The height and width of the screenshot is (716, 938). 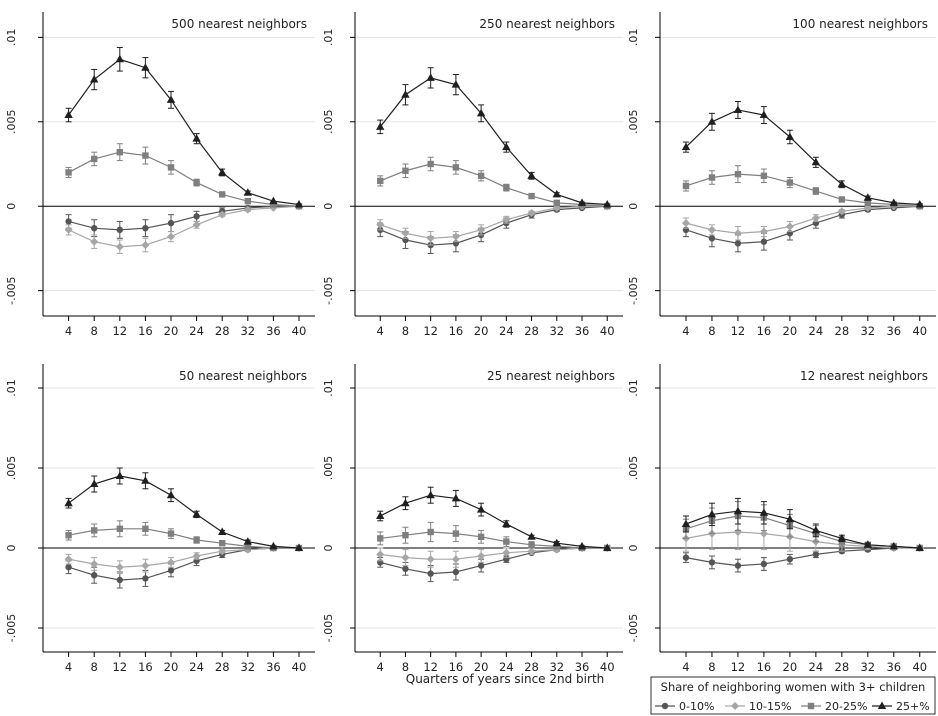 What do you see at coordinates (328, 122) in the screenshot?
I see `y-tick-label: .005` at bounding box center [328, 122].